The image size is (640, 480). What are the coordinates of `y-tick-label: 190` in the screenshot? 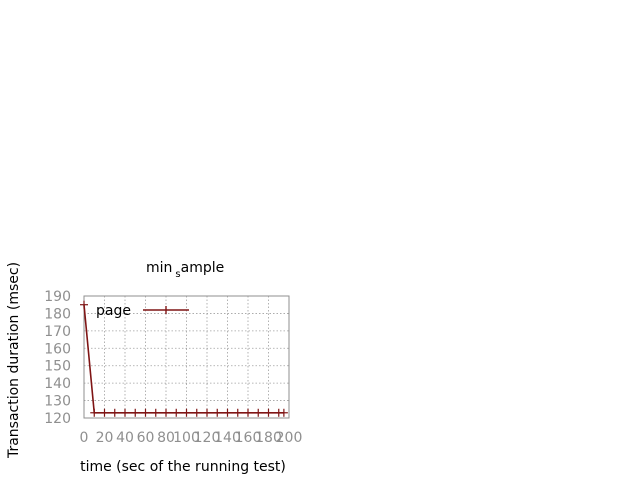 It's located at (57, 297).